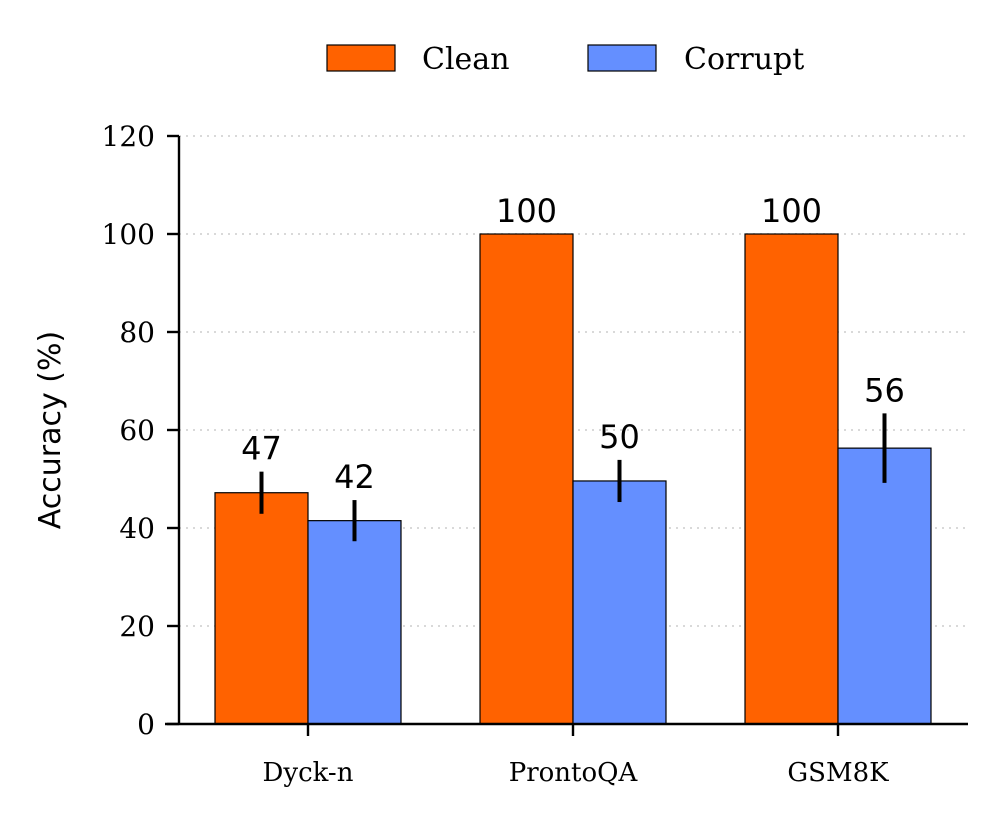  Describe the element at coordinates (791, 479) in the screenshot. I see `bar-clean-gsm8k` at that location.